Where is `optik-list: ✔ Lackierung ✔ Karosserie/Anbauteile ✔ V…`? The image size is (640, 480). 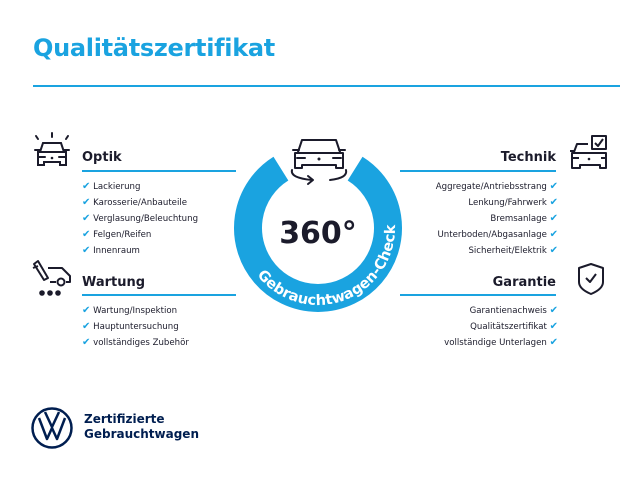 optik-list: ✔ Lackierung ✔ Karosserie/Anbauteile ✔ V… is located at coordinates (140, 219).